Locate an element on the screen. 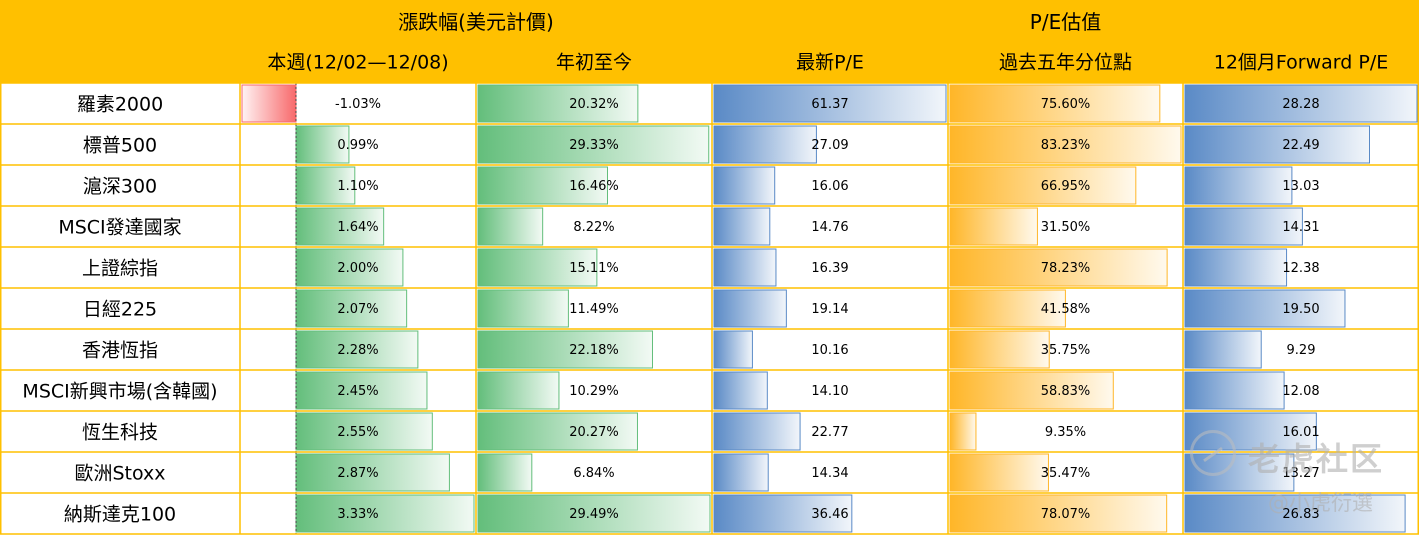 The image size is (1419, 535). column-header-3: 過去五年分位點 is located at coordinates (1065, 63).